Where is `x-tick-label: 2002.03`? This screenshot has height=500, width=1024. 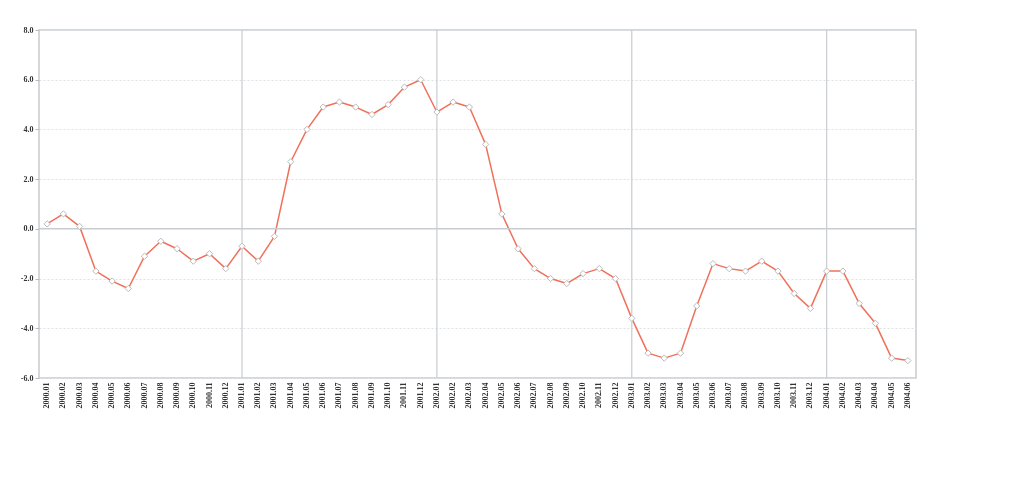
x-tick-label: 2002.03 is located at coordinates (469, 395).